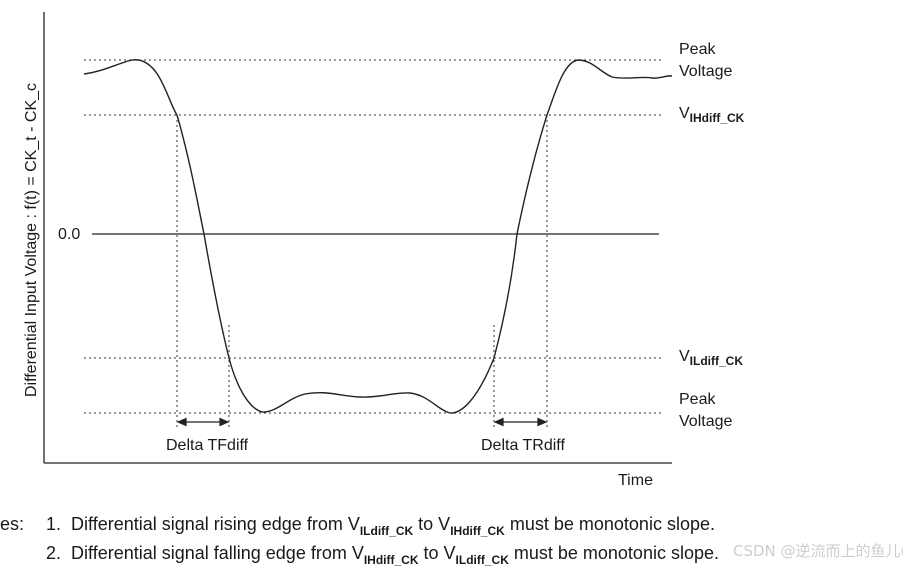  What do you see at coordinates (635, 480) in the screenshot?
I see `x-axis-label: Time` at bounding box center [635, 480].